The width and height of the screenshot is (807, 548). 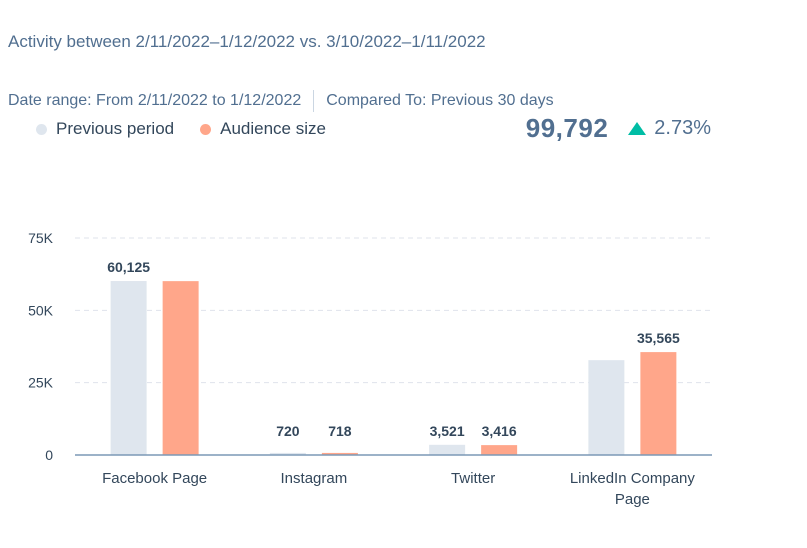 I want to click on date-range: Date range: From 2/11/2022 to 1/12/2022, so click(x=155, y=100).